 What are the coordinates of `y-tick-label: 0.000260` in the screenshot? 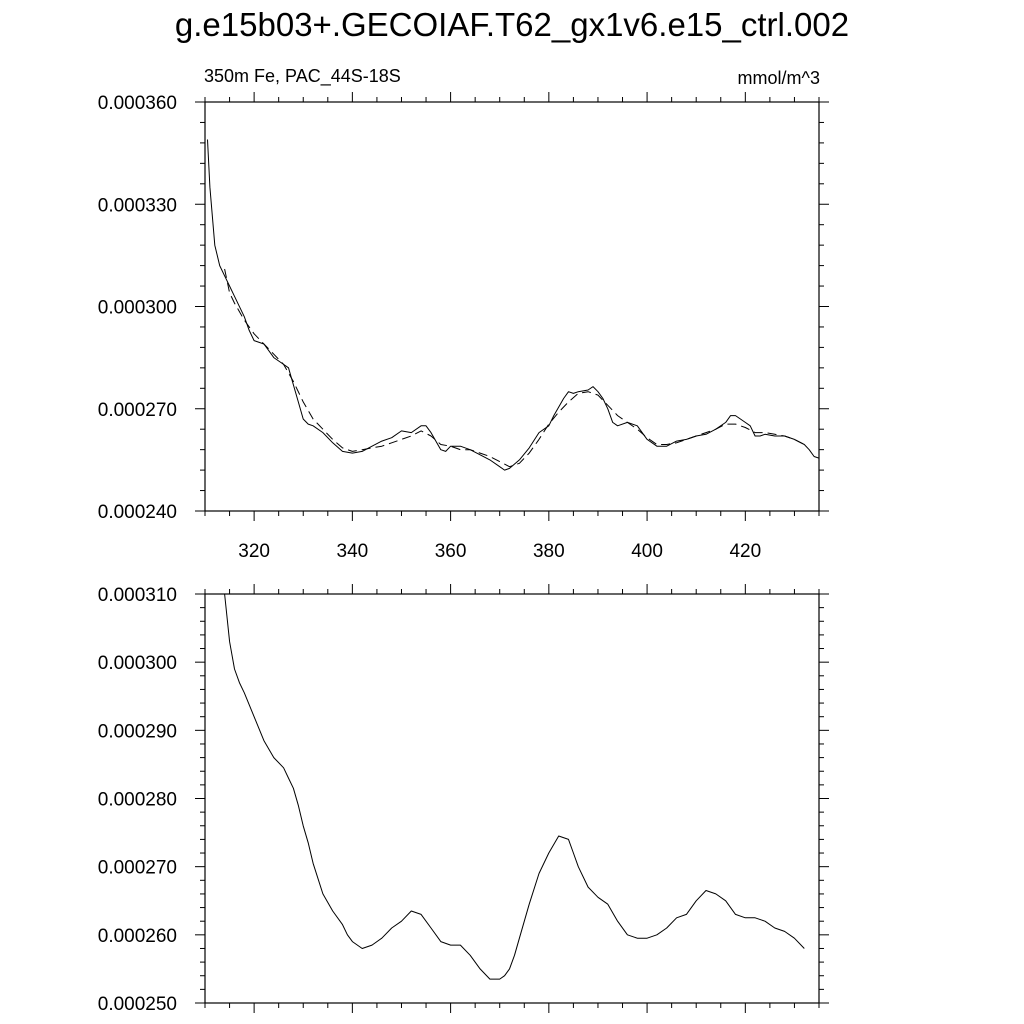 It's located at (137, 936).